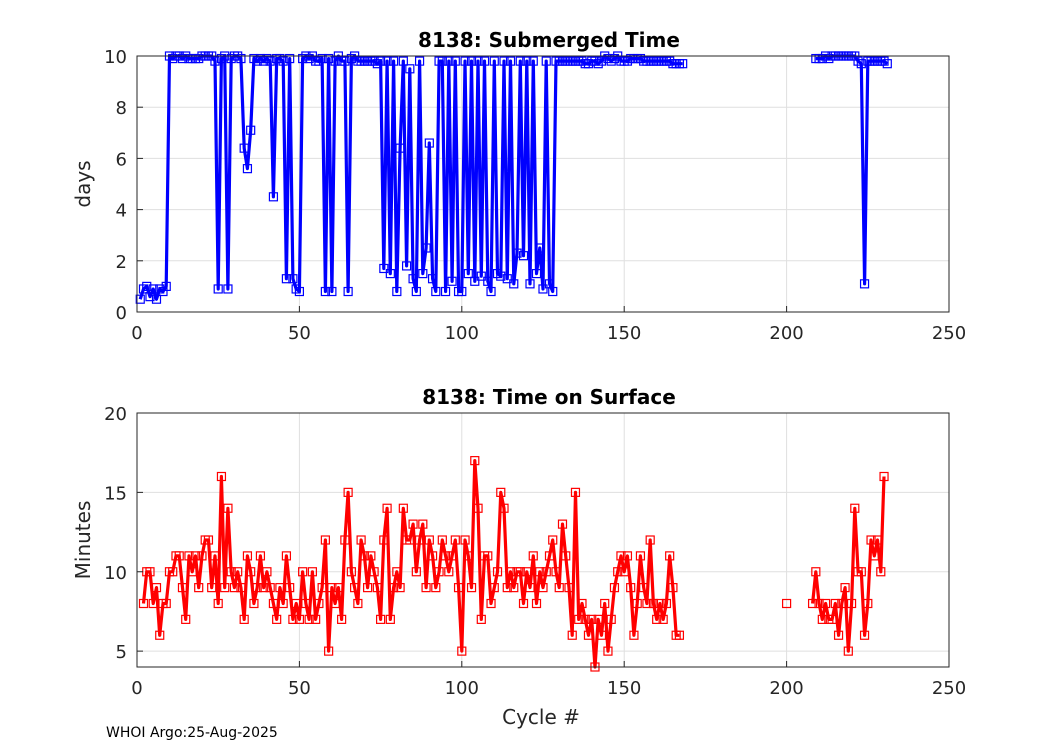  I want to click on y-tick-label: 8, so click(121, 108).